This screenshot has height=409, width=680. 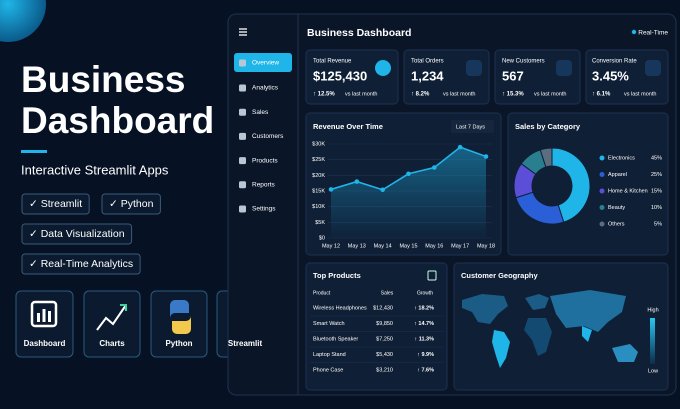 What do you see at coordinates (245, 343) in the screenshot?
I see `app-label: Streamlit` at bounding box center [245, 343].